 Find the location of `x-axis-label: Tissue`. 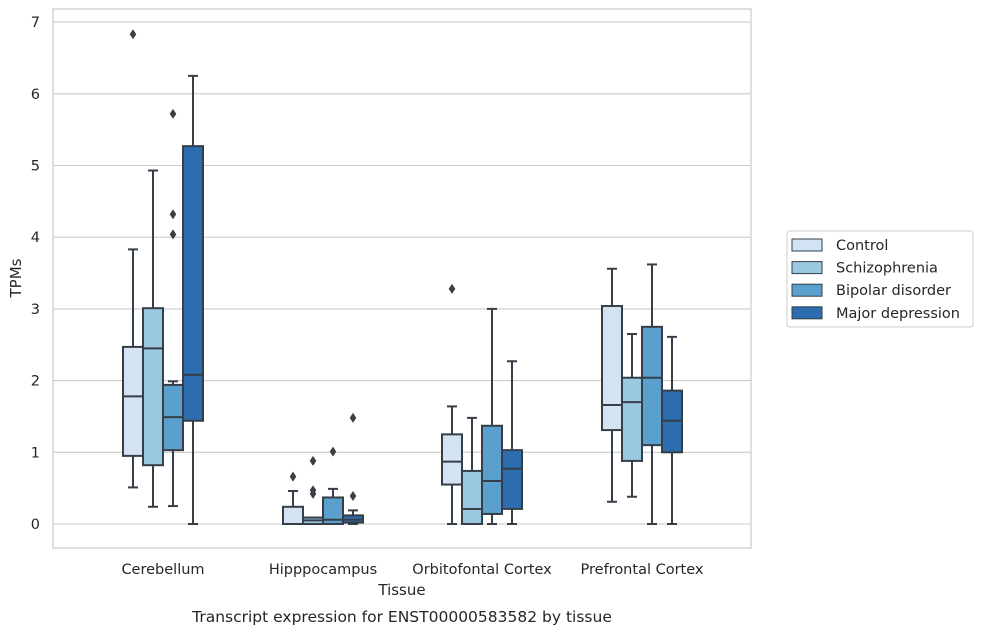

x-axis-label: Tissue is located at coordinates (401, 590).